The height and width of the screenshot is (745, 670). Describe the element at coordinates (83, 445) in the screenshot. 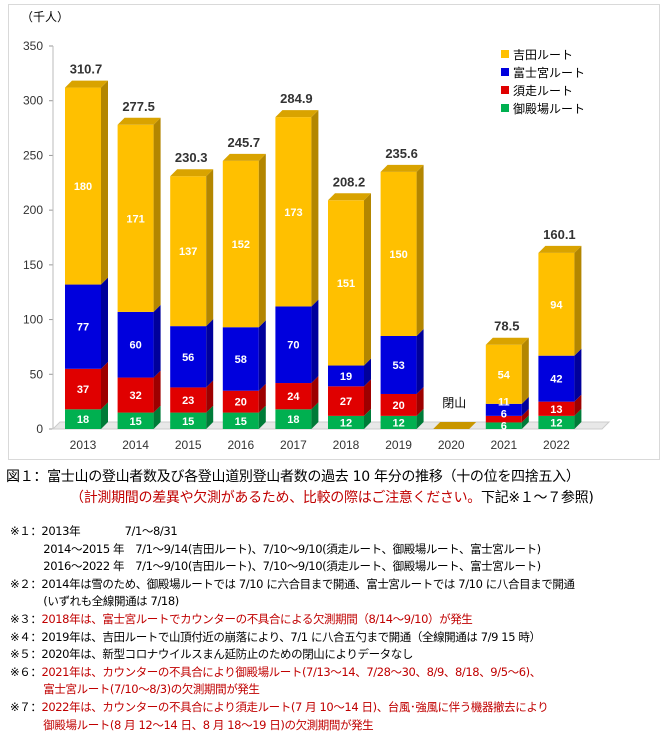

I see `x-tick-label: 2013` at that location.